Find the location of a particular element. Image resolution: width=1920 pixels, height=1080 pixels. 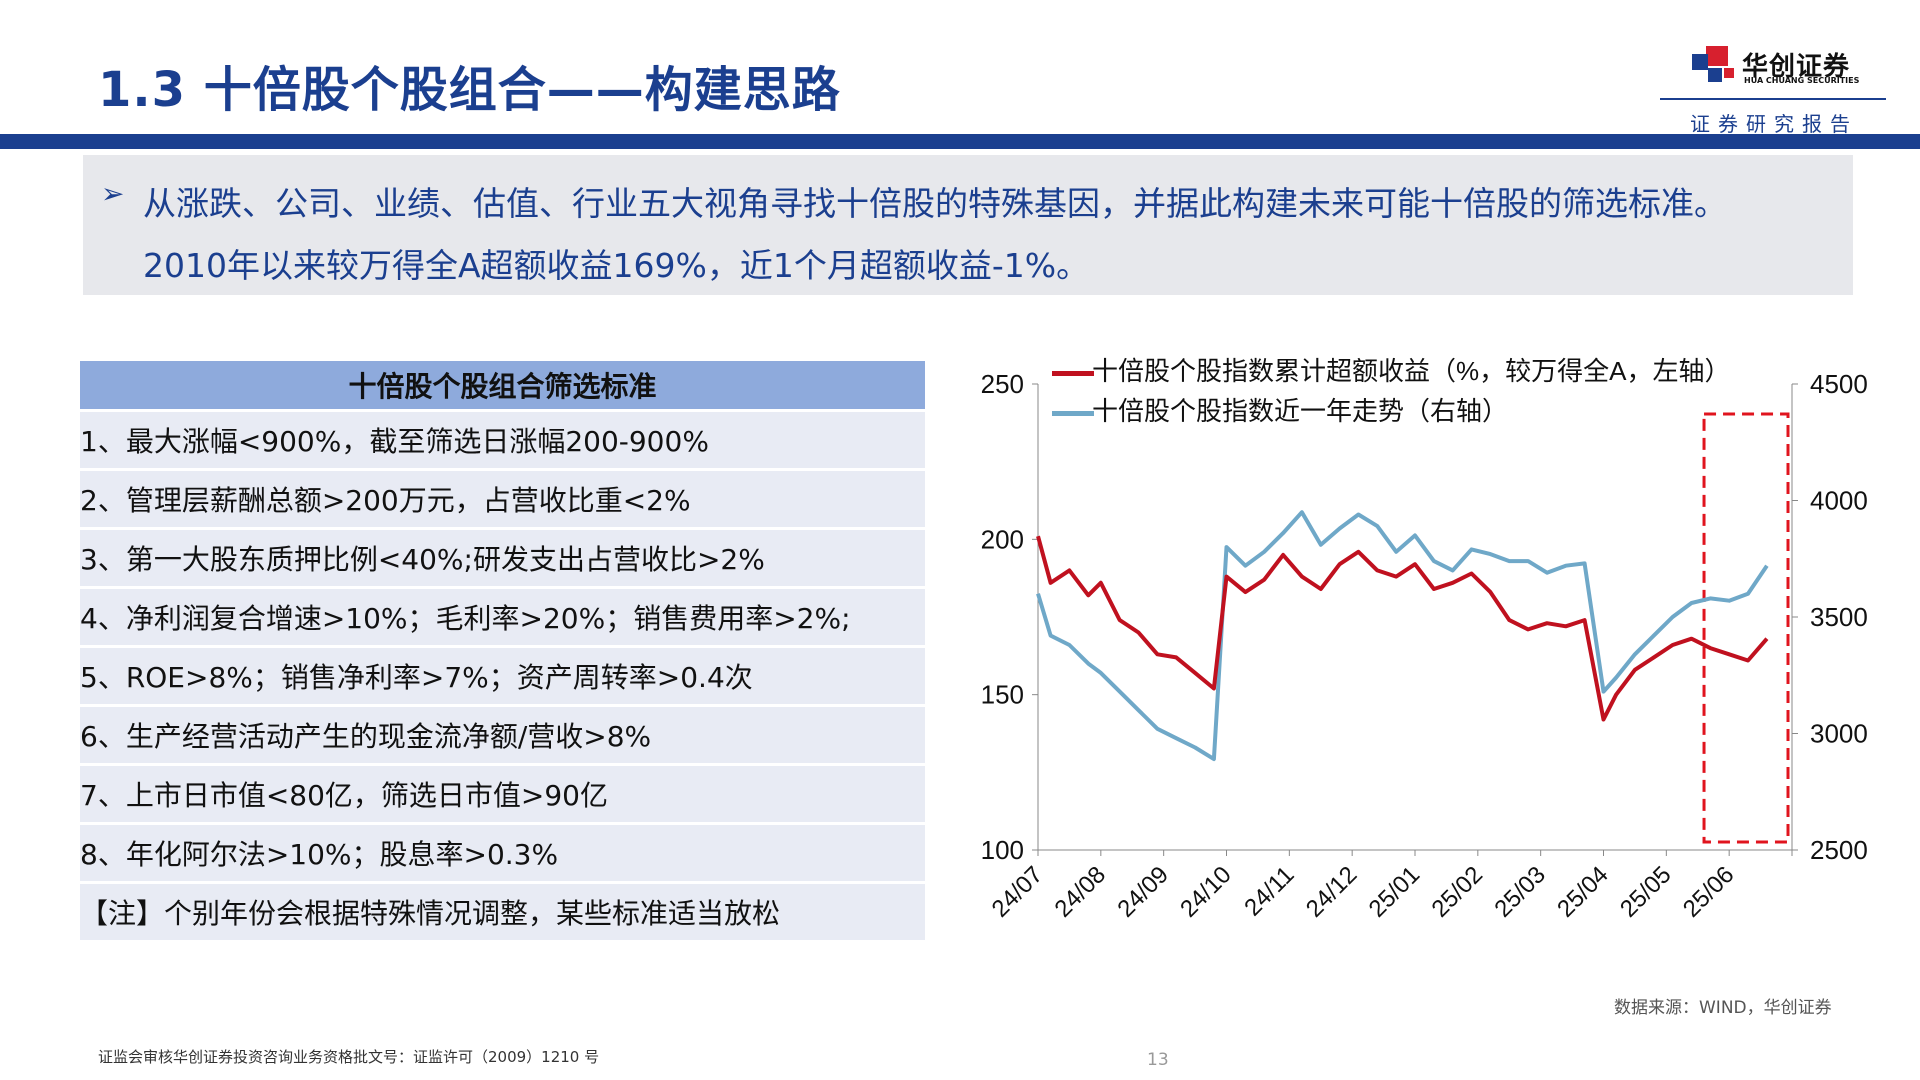

left-axis-tick-label: 200 is located at coordinates (1002, 539).